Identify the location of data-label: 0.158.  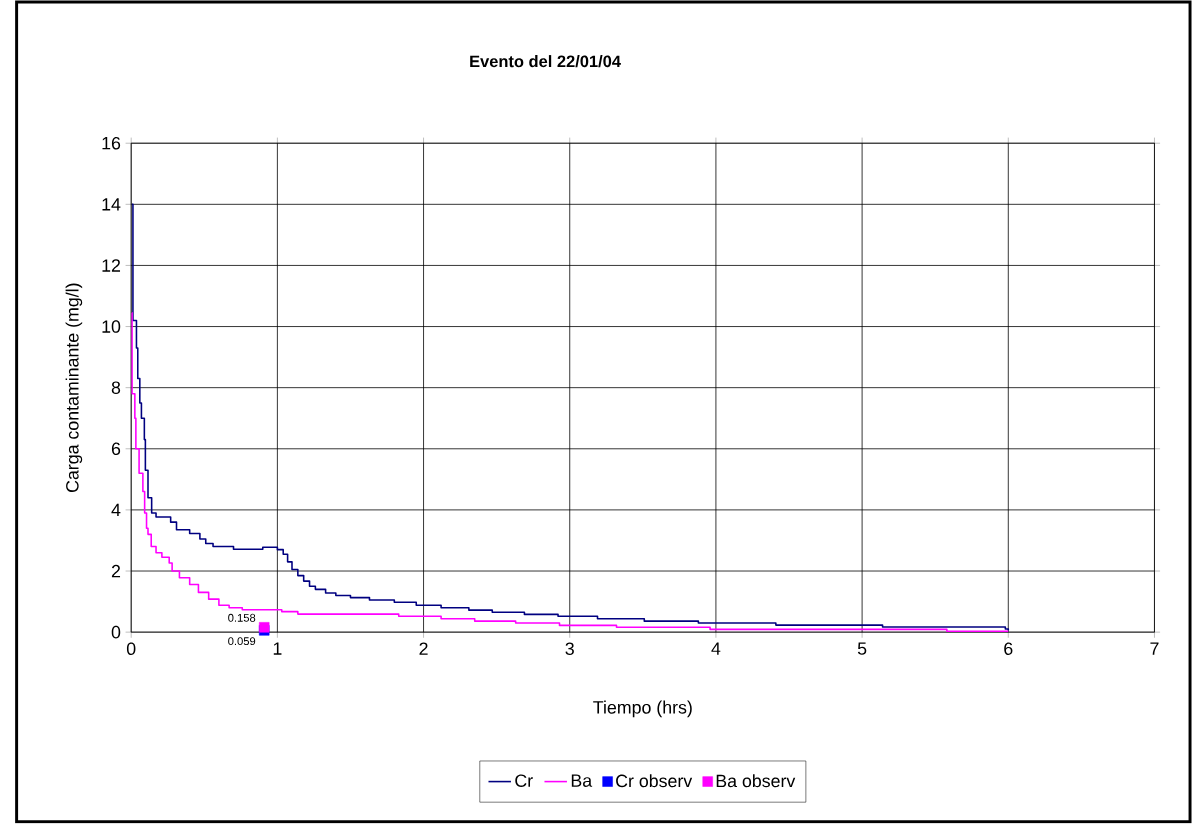
(242, 617).